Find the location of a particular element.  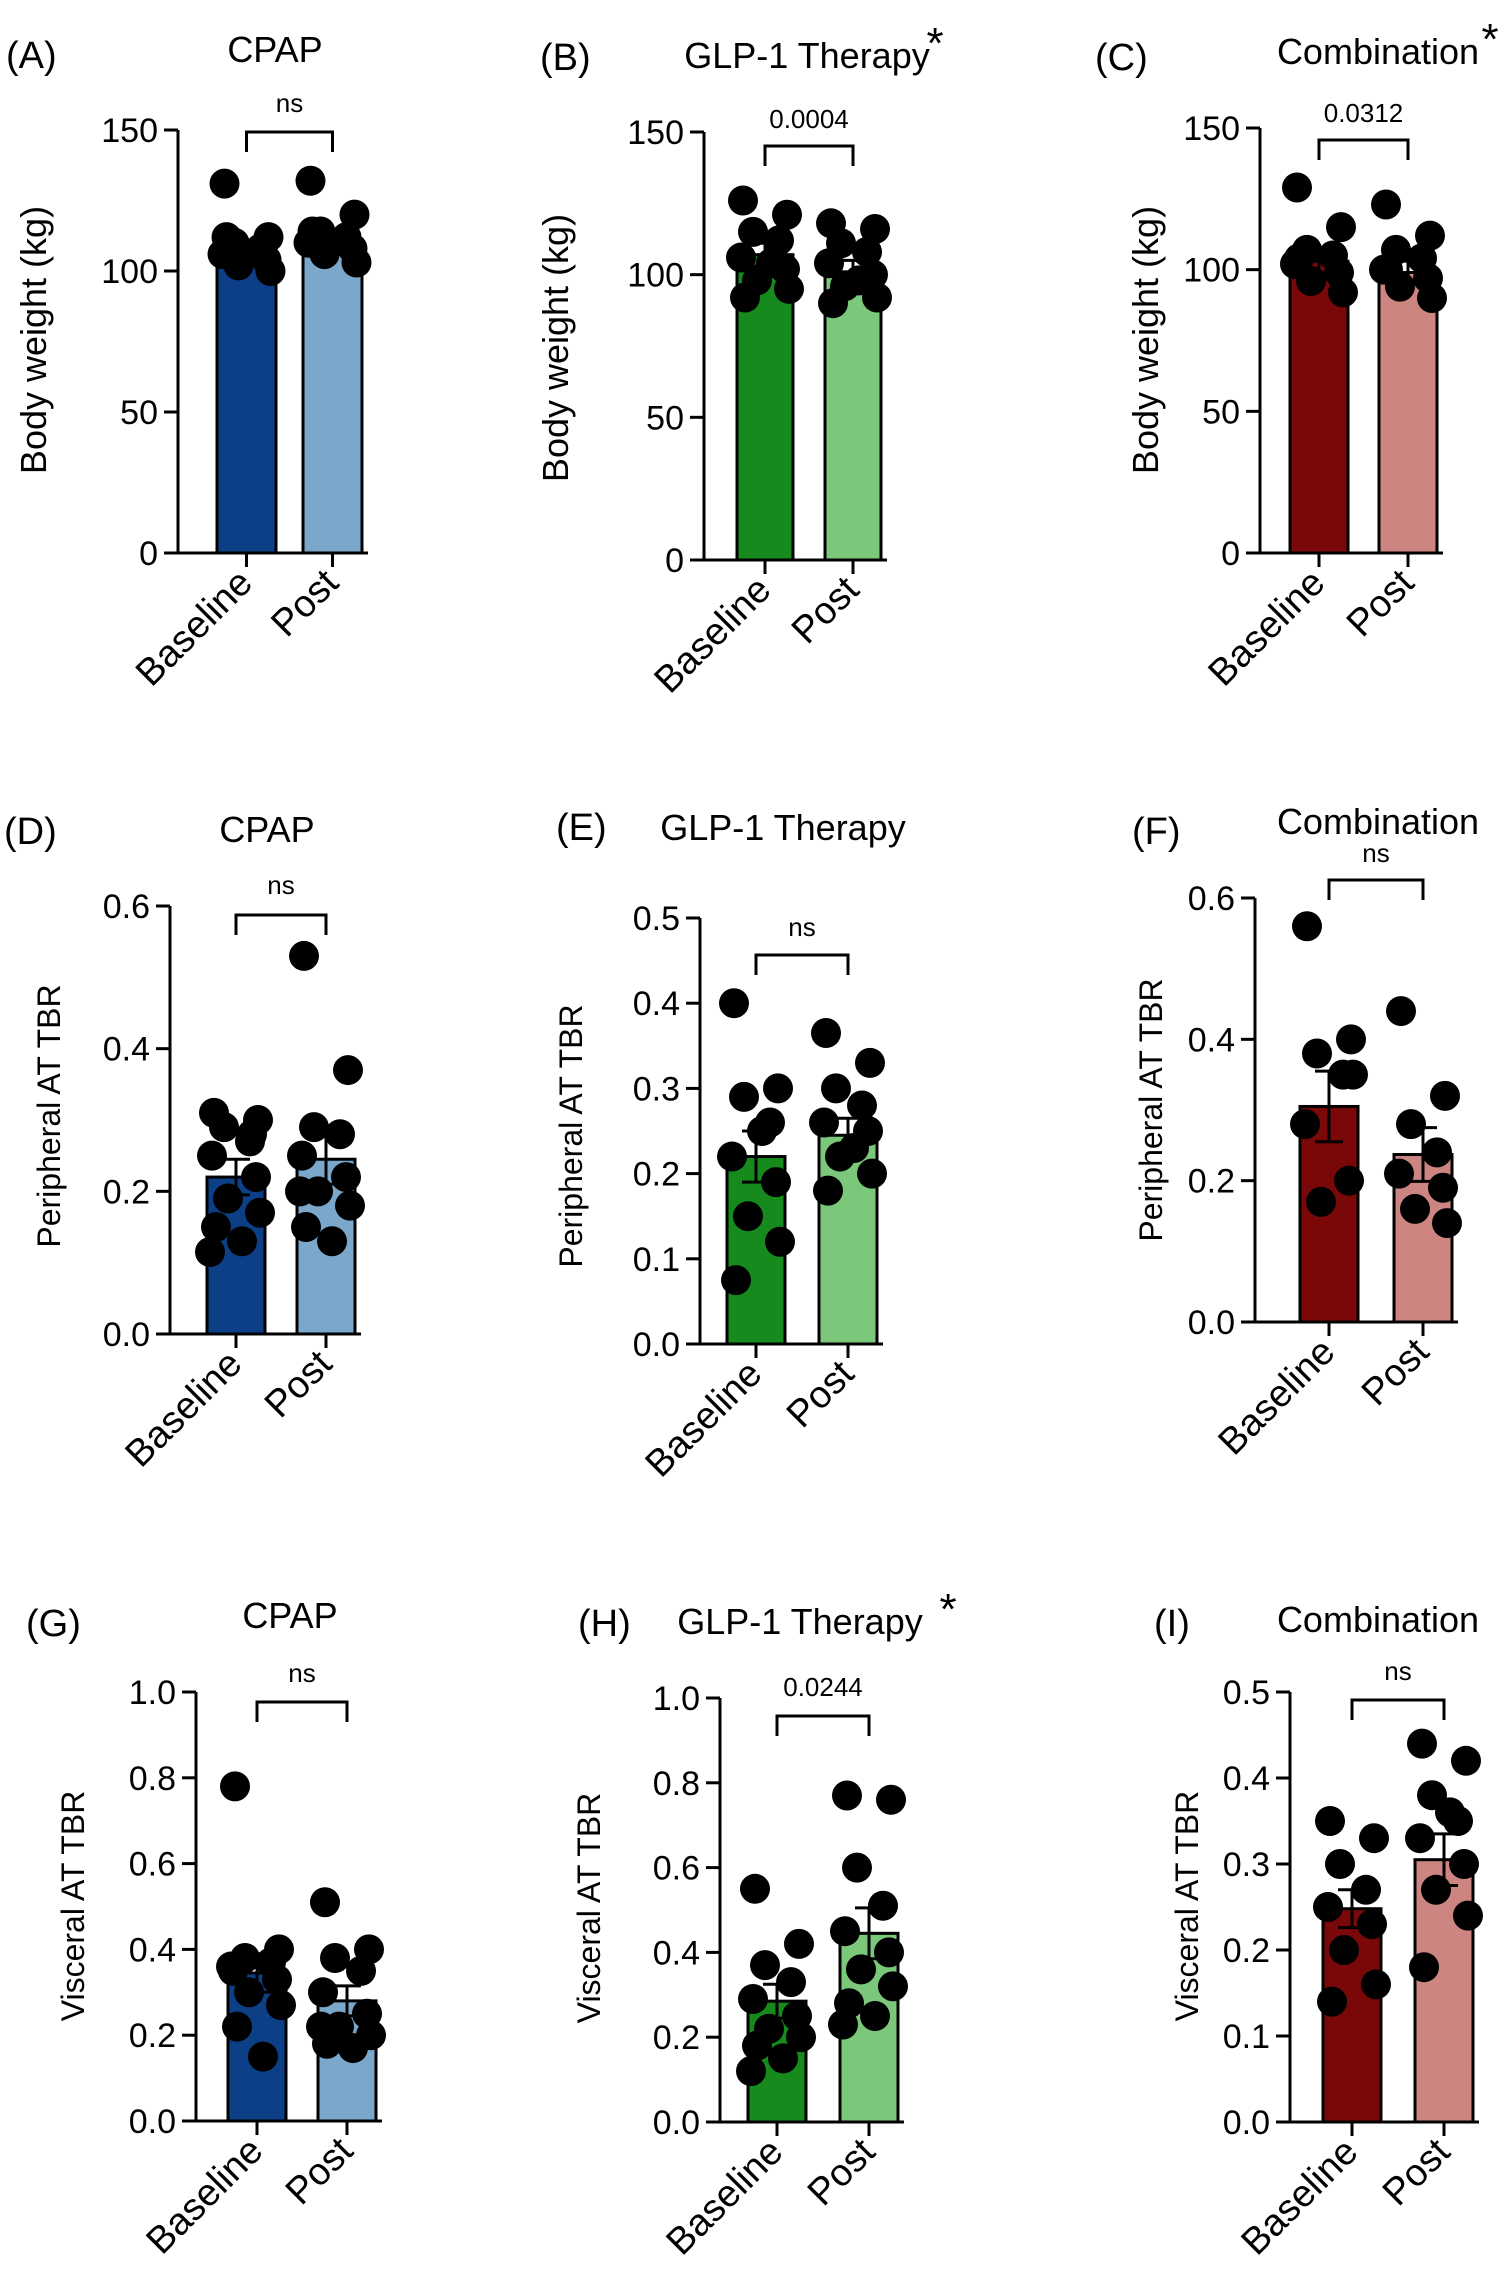

y-tick-label: 150 is located at coordinates (655, 133).